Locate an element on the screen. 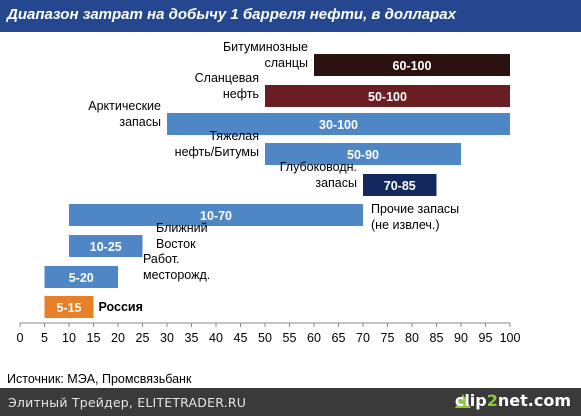 This screenshot has height=416, width=581. x-tick-label: 30 is located at coordinates (167, 338).